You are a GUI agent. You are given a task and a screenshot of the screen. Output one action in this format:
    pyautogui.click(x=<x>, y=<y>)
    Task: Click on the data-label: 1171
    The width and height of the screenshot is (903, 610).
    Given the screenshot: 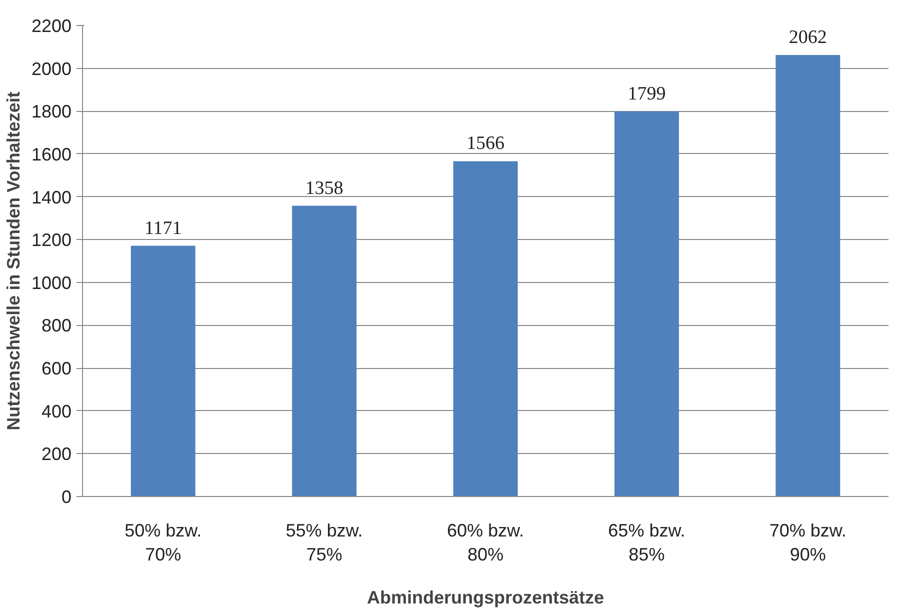 What is the action you would take?
    pyautogui.click(x=163, y=228)
    